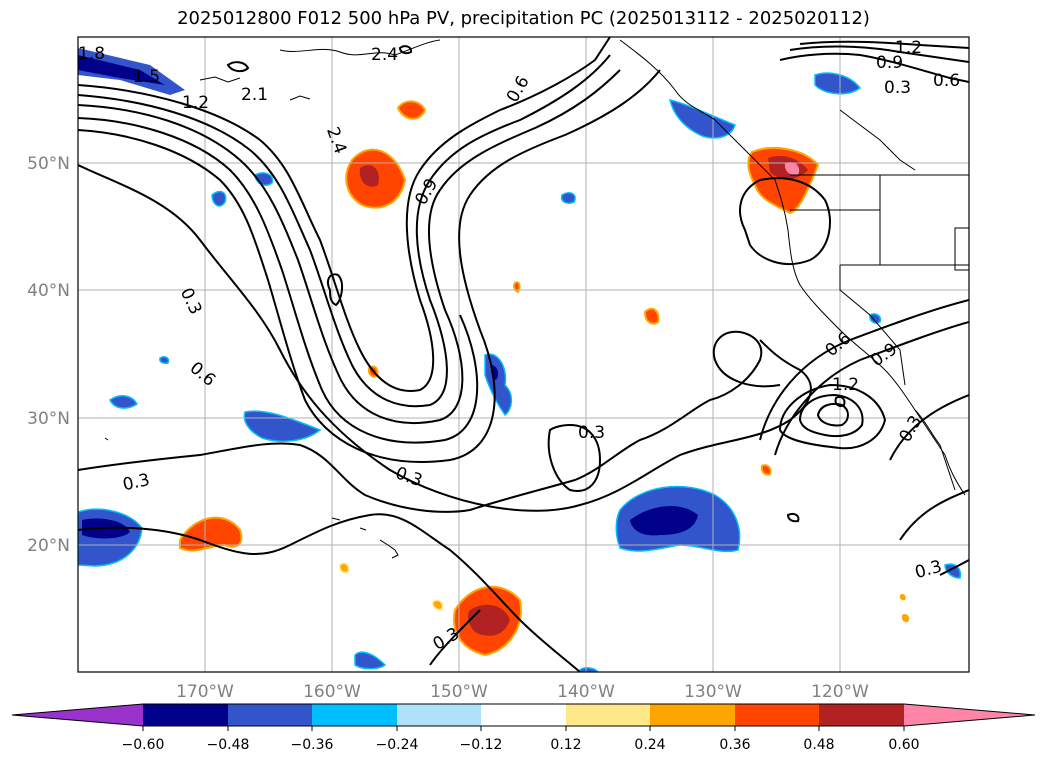  What do you see at coordinates (840, 692) in the screenshot?
I see `lon-tick-label: 120°W` at bounding box center [840, 692].